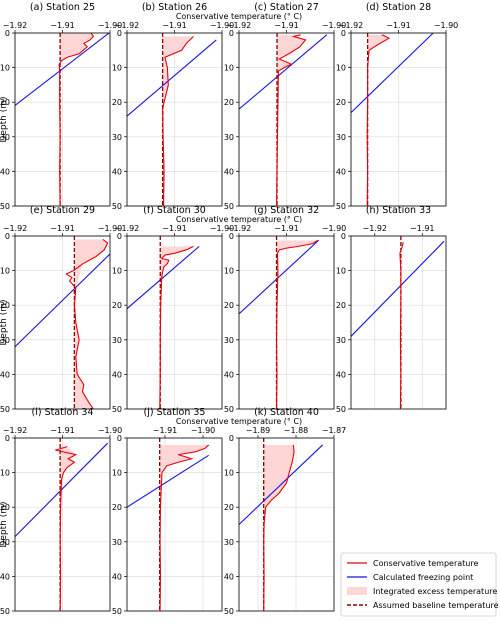 The height and width of the screenshot is (634, 500). Describe the element at coordinates (63, 412) in the screenshot. I see `panel-title: (i) Station 34` at that location.